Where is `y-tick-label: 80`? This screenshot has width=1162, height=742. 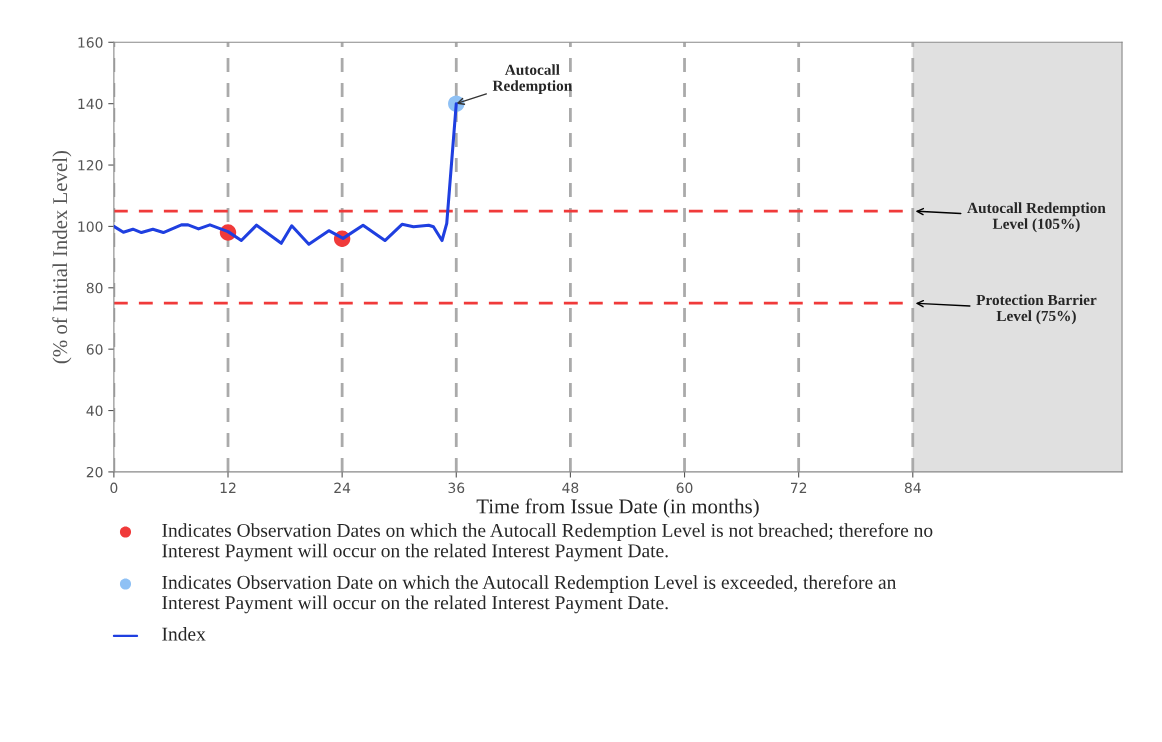 y-tick-label: 80 is located at coordinates (94, 288).